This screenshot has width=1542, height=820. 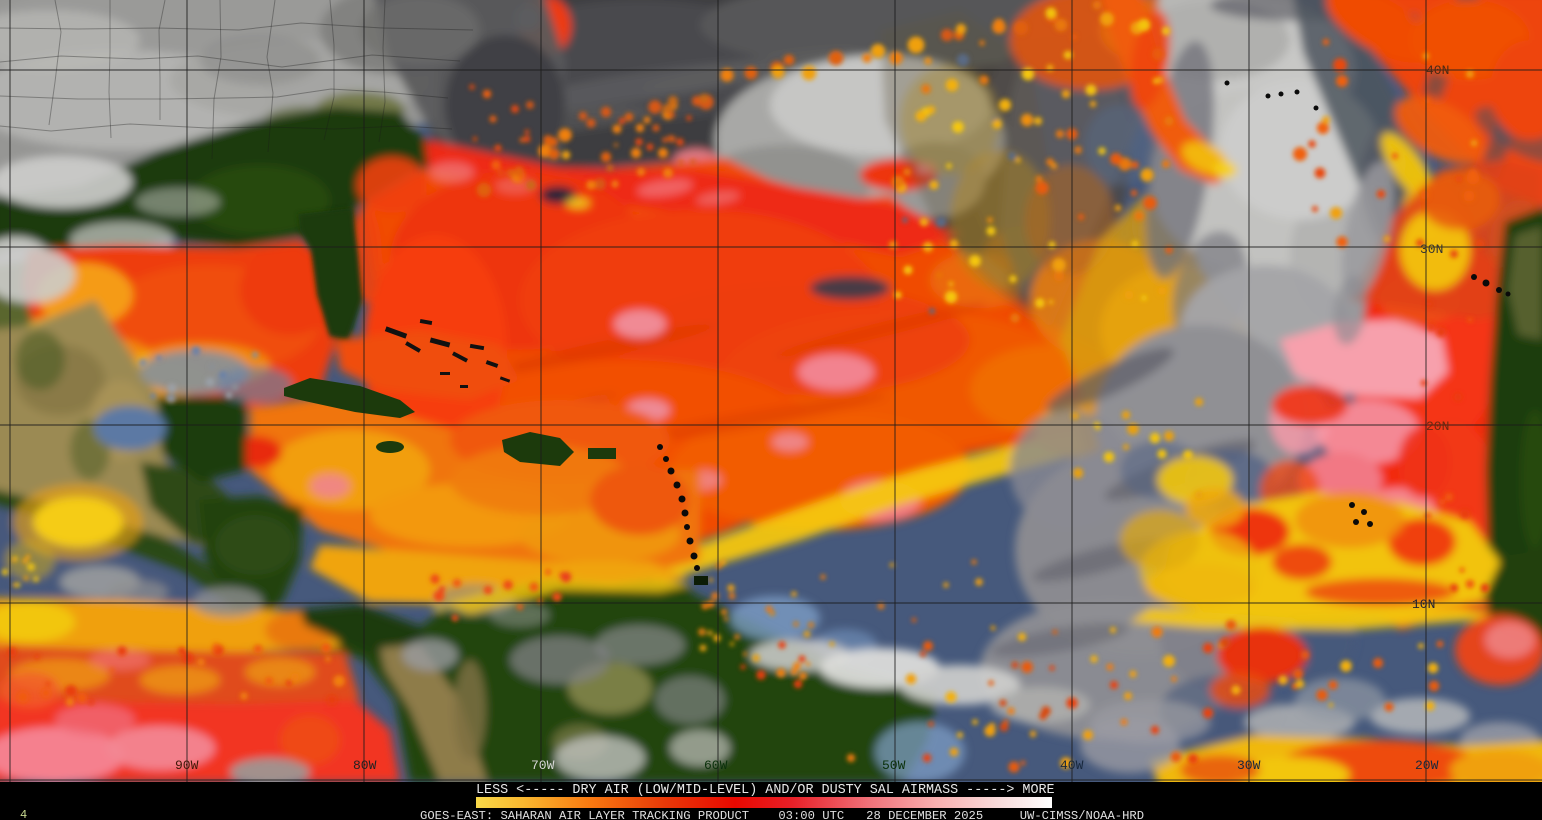 What do you see at coordinates (23, 814) in the screenshot?
I see `svg-text: 4` at bounding box center [23, 814].